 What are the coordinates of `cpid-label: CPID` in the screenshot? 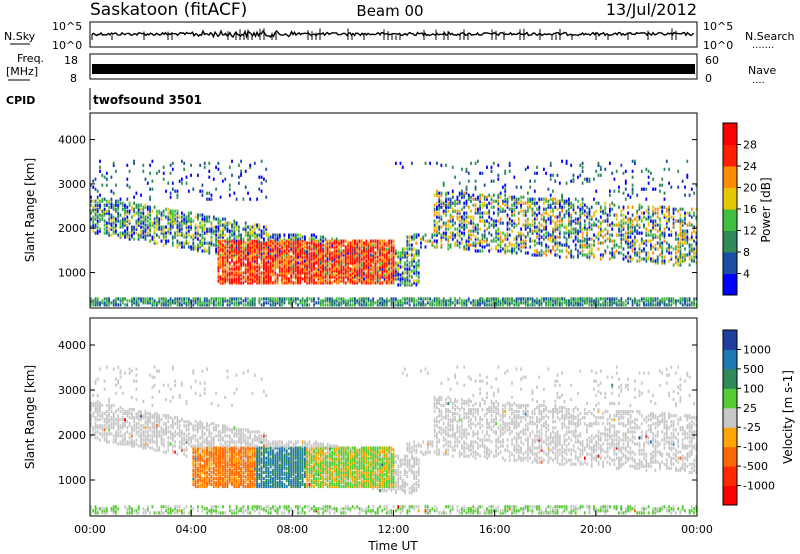 It's located at (20, 100).